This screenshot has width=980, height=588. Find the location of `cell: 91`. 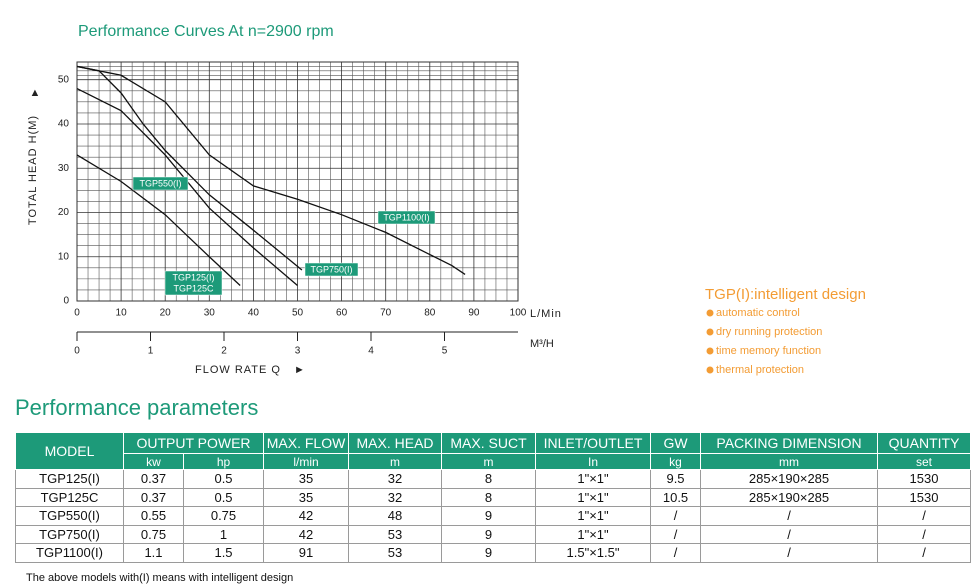

cell: 91 is located at coordinates (306, 553).